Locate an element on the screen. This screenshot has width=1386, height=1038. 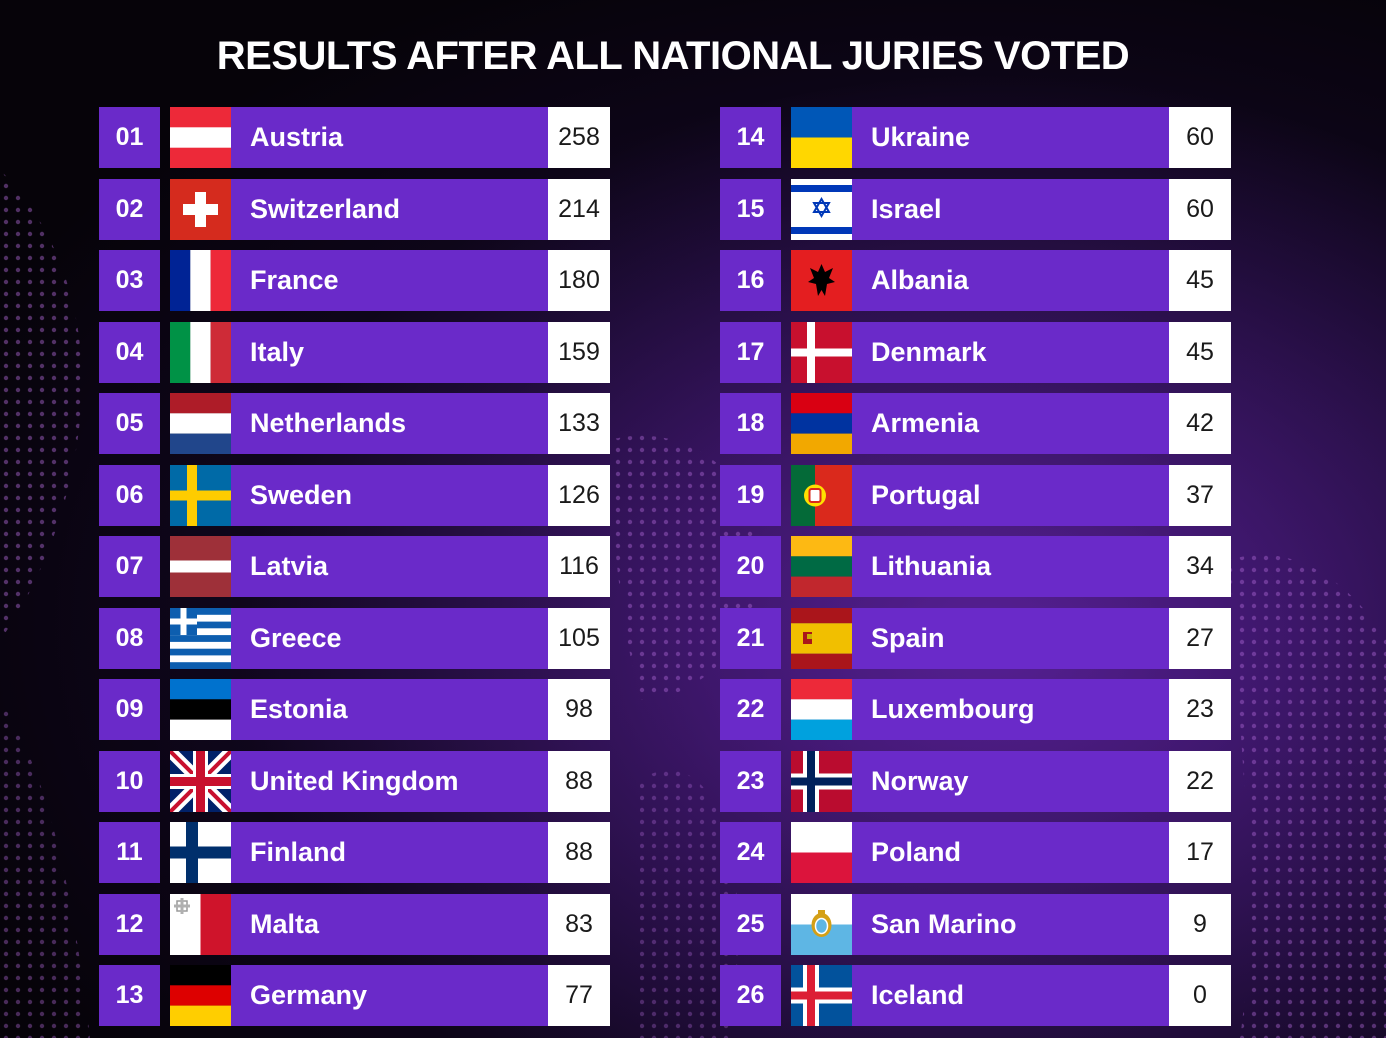
ranking-row: 11 Finland 88 is located at coordinates (354, 852).